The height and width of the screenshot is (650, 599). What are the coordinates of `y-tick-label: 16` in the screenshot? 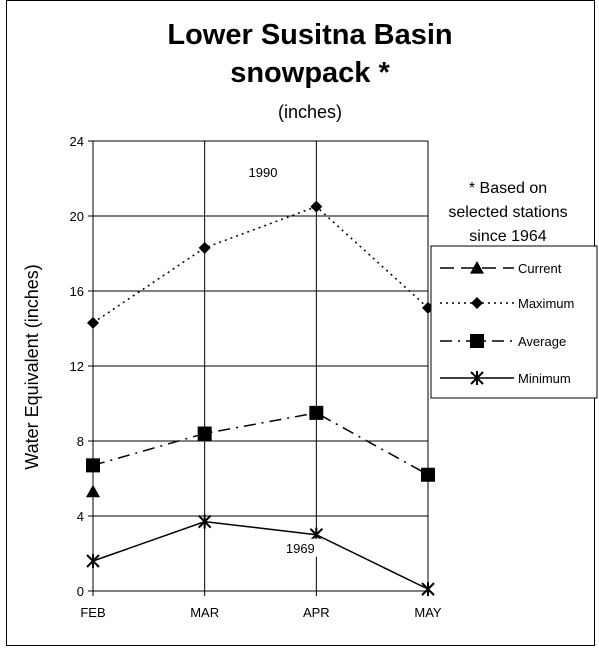 It's located at (77, 291).